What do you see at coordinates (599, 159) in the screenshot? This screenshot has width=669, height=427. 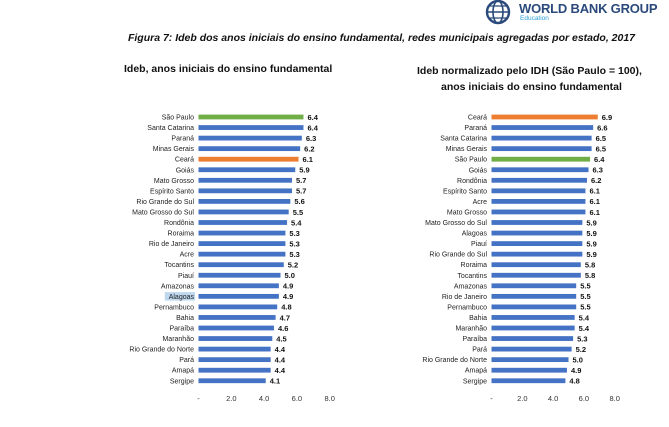 I see `right-value-label: 6.4` at bounding box center [599, 159].